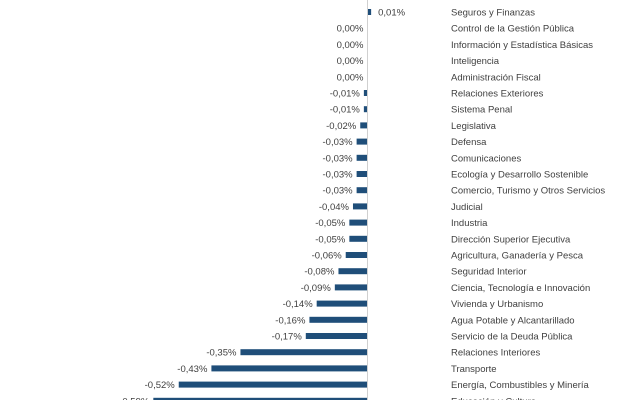 This screenshot has height=400, width=621. I want to click on category-label: Comercio, Turismo y Otros Servicios, so click(528, 191).